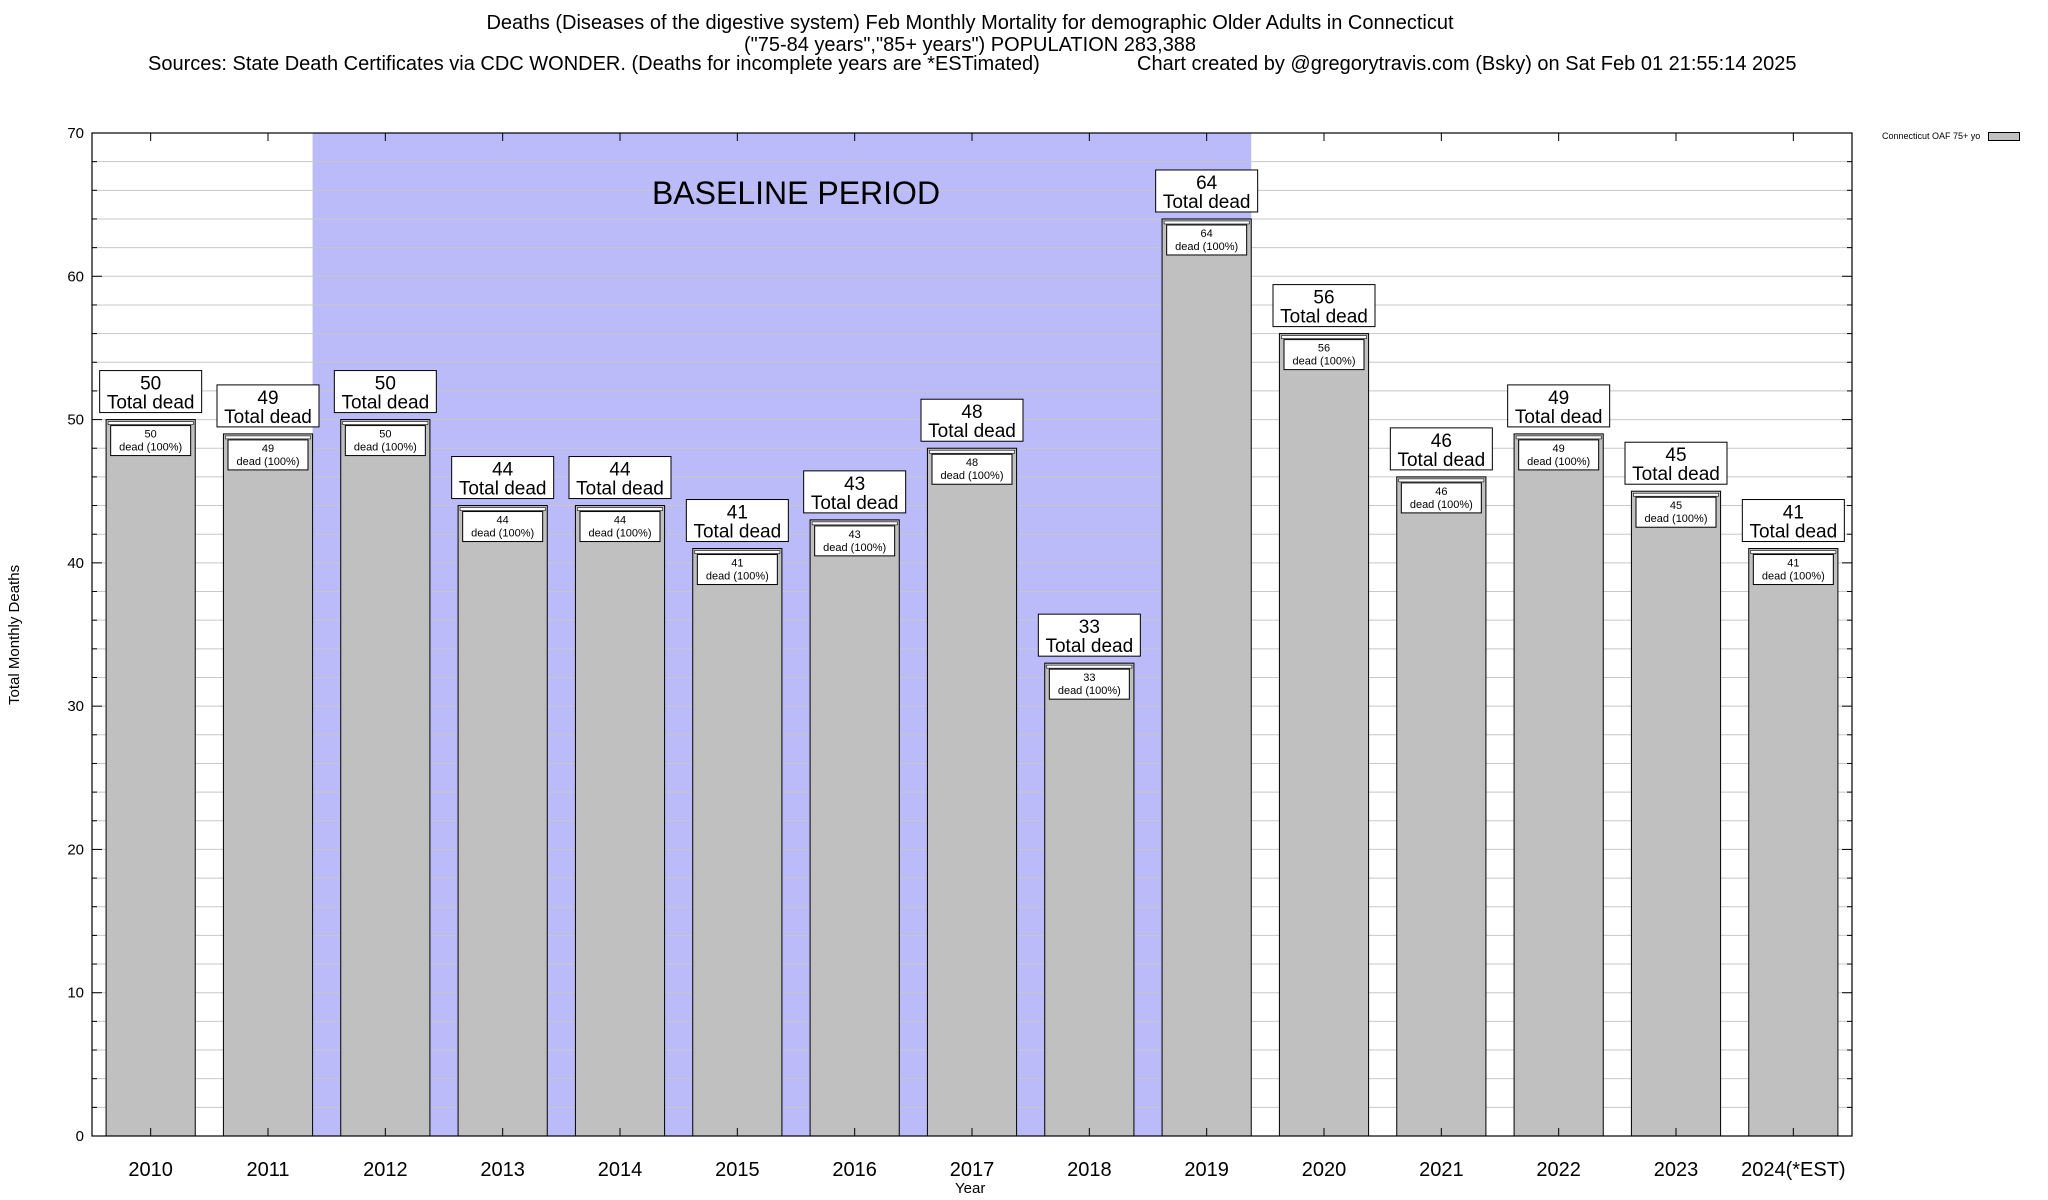 This screenshot has width=2048, height=1200. Describe the element at coordinates (385, 1170) in the screenshot. I see `x-tick-label: 2012` at that location.